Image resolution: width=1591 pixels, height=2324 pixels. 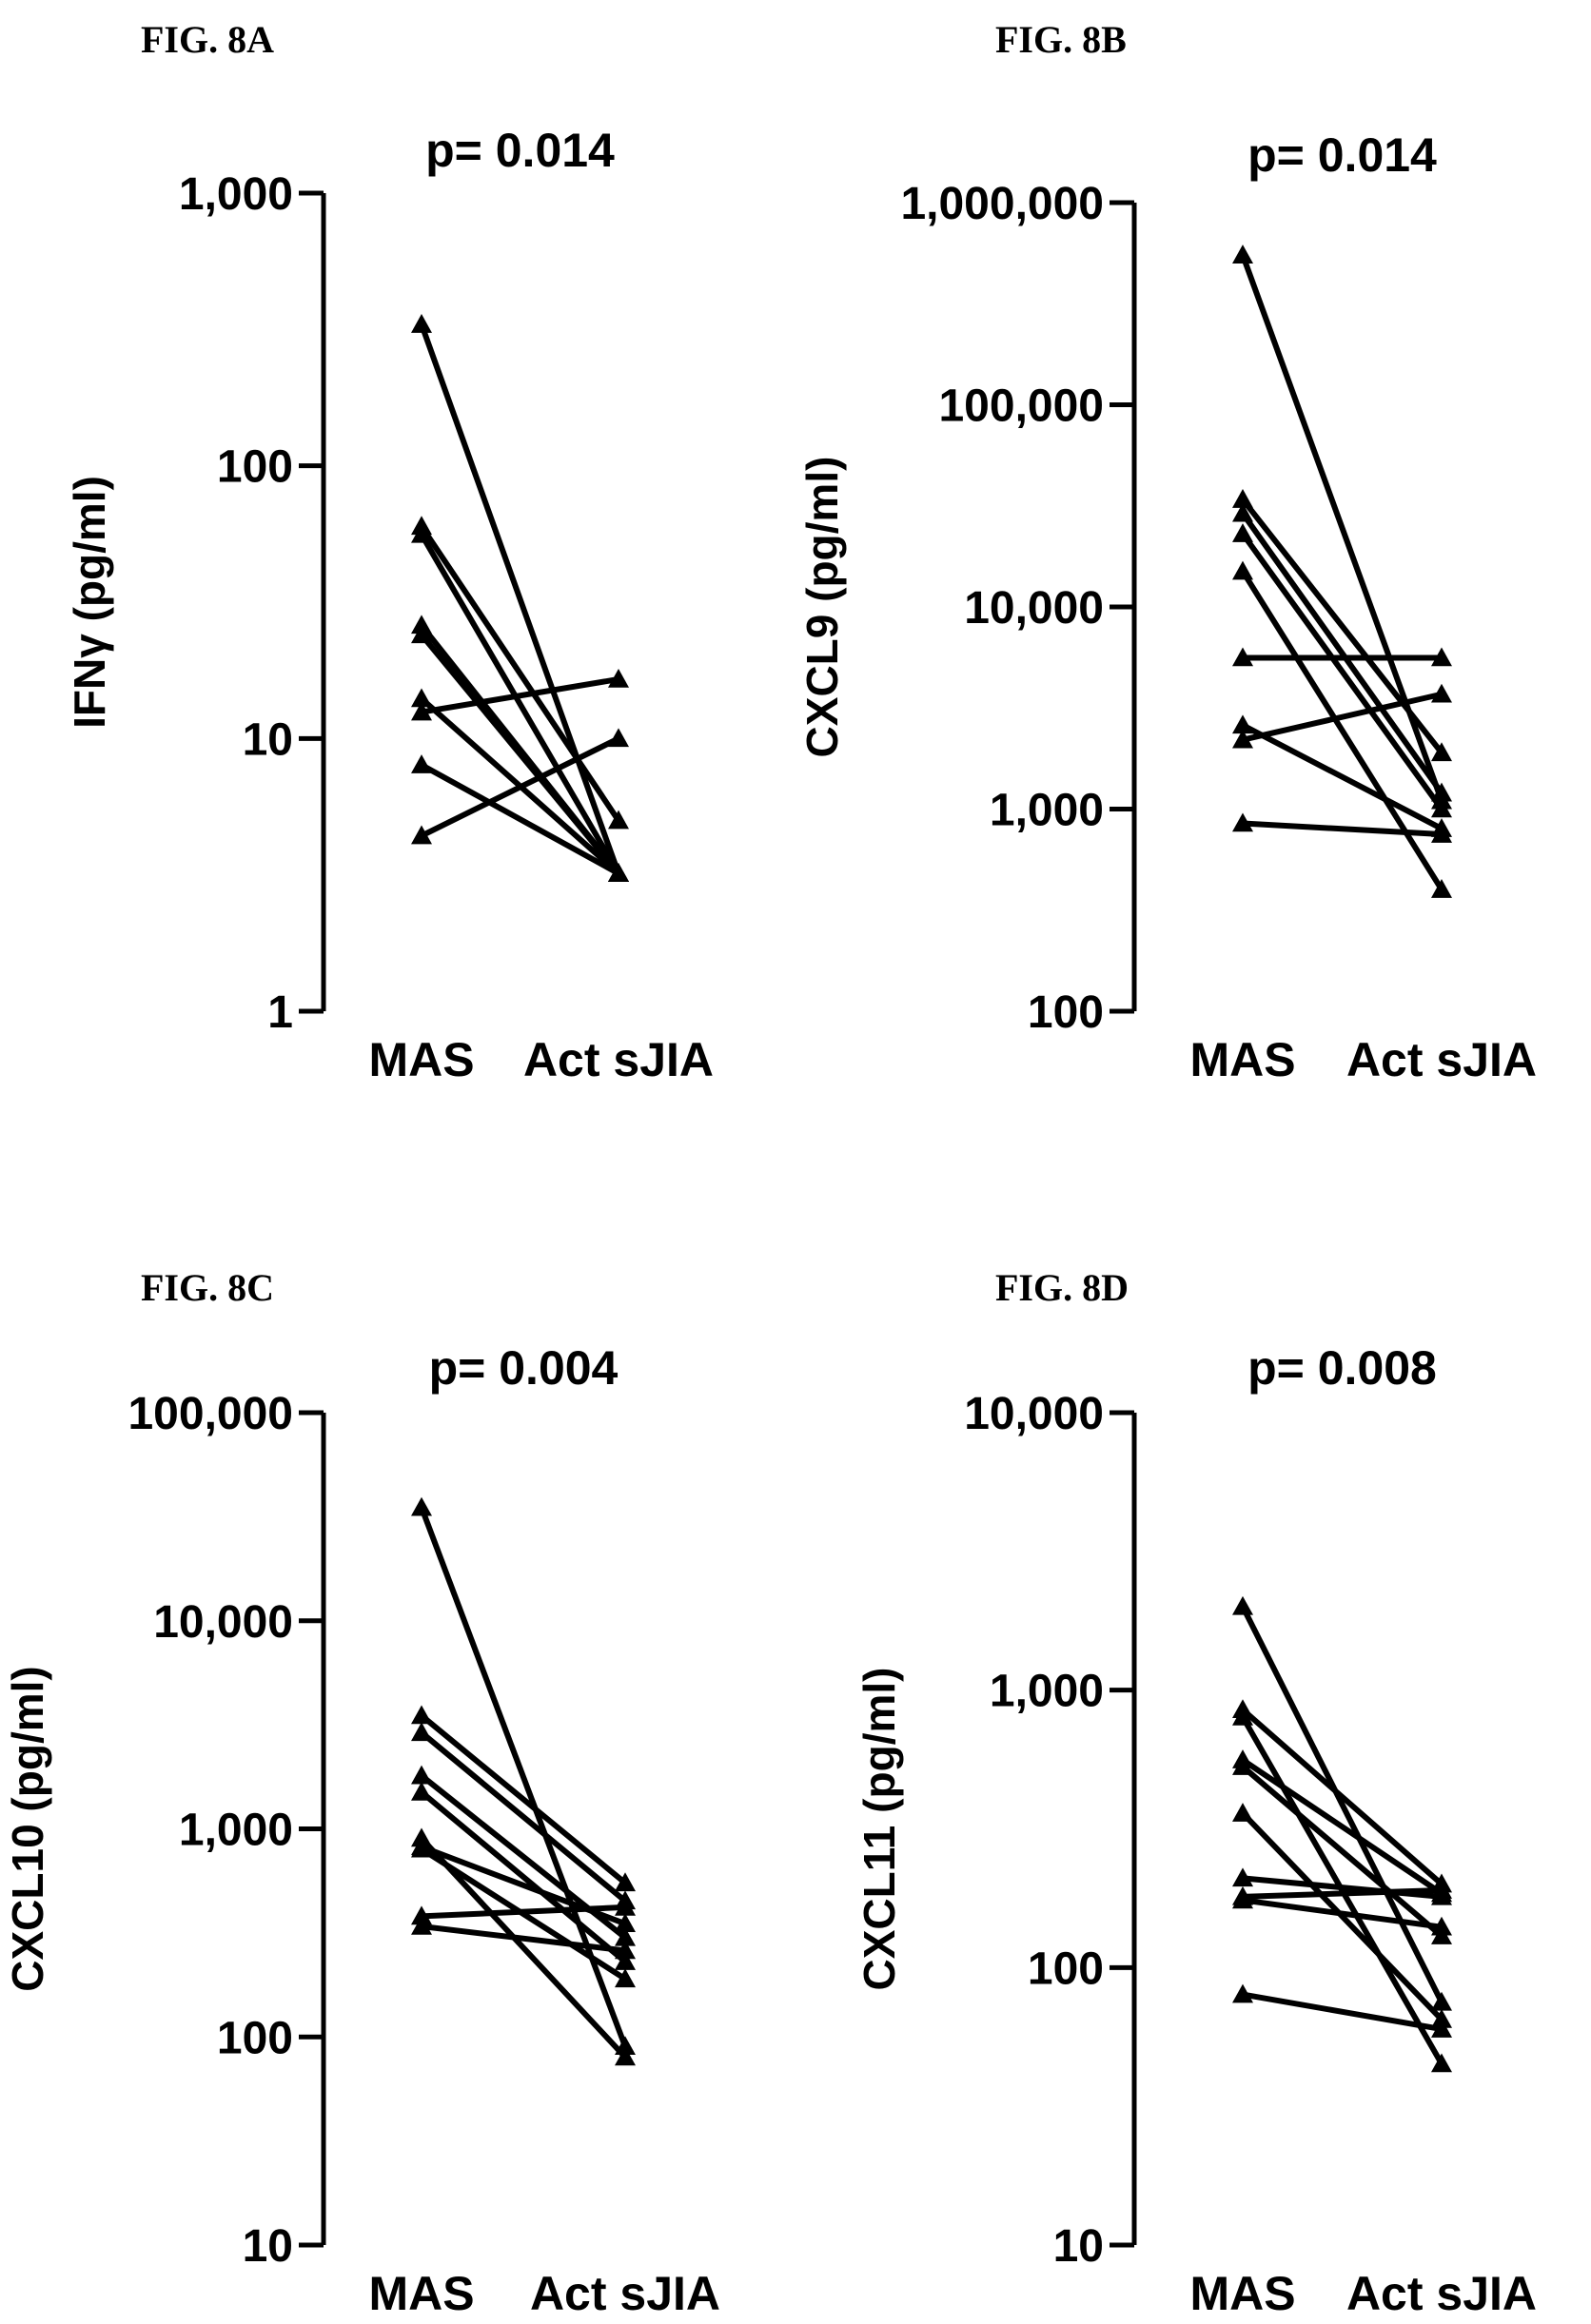 I want to click on chart-1-ylabel: CXCL9 (pg/ml), so click(x=822, y=607).